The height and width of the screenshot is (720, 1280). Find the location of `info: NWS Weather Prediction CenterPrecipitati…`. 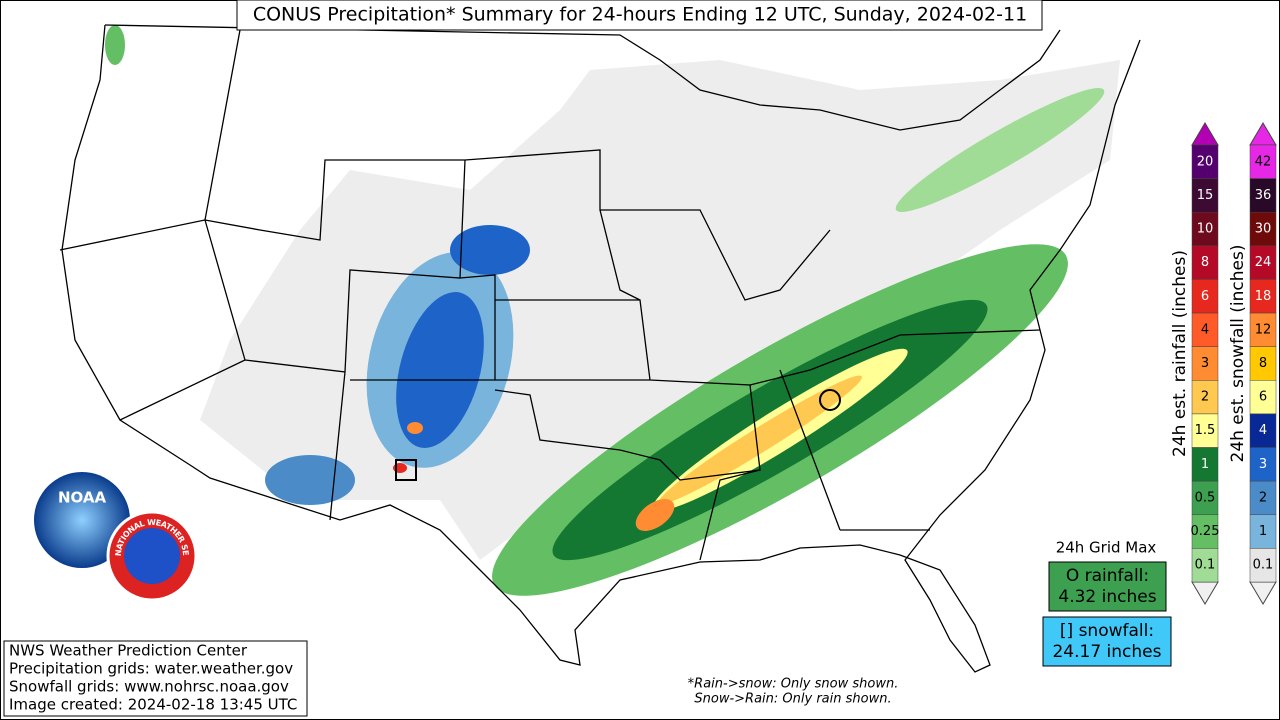

info: NWS Weather Prediction CenterPrecipitati… is located at coordinates (153, 678).